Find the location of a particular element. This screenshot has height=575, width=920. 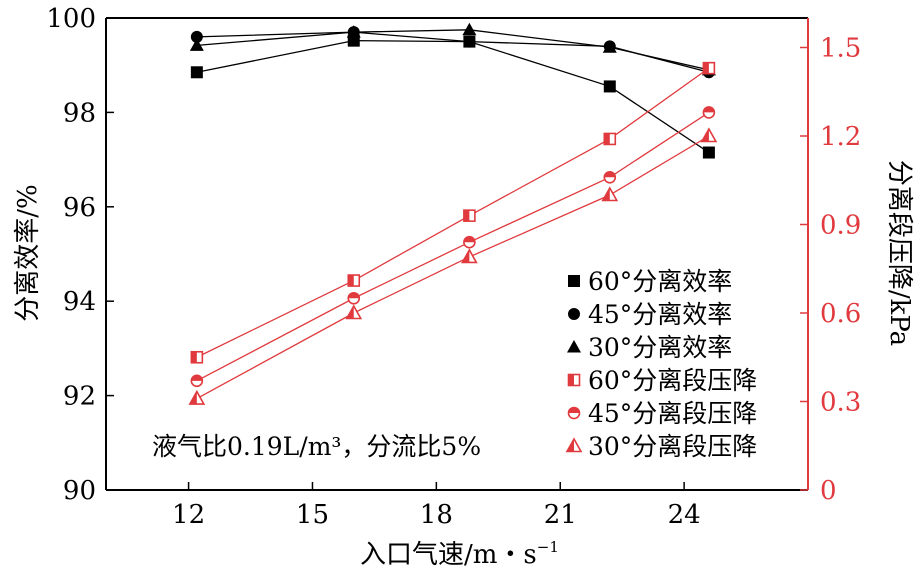

y-left-tick-label: 90 is located at coordinates (79, 491).